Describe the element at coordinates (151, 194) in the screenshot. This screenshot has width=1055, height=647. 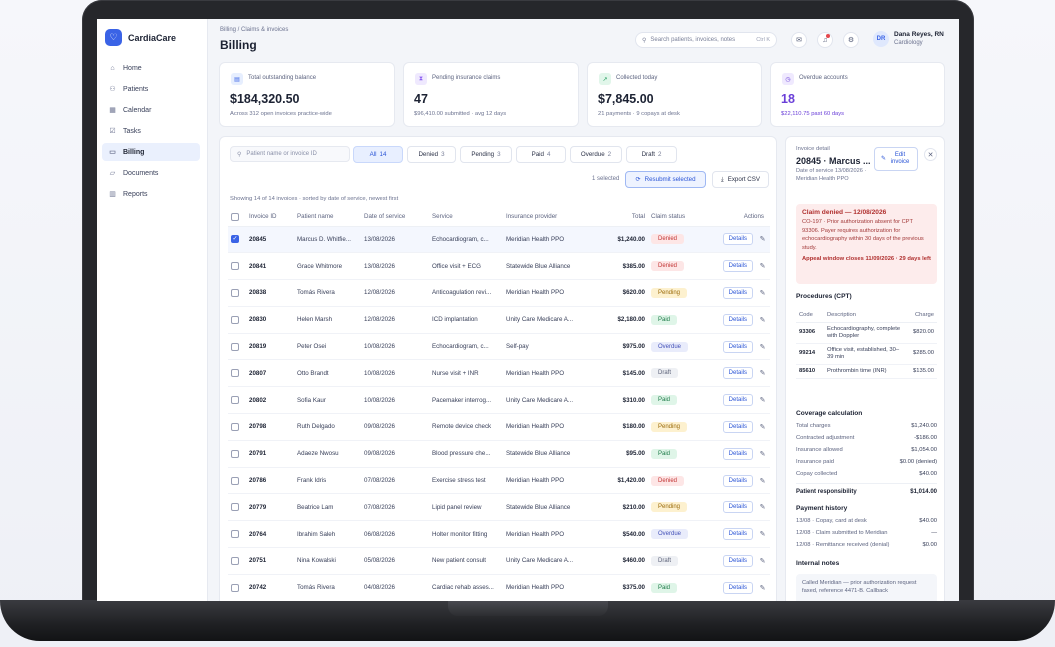
I see `sidebar-item-reports: ▥ Reports` at that location.